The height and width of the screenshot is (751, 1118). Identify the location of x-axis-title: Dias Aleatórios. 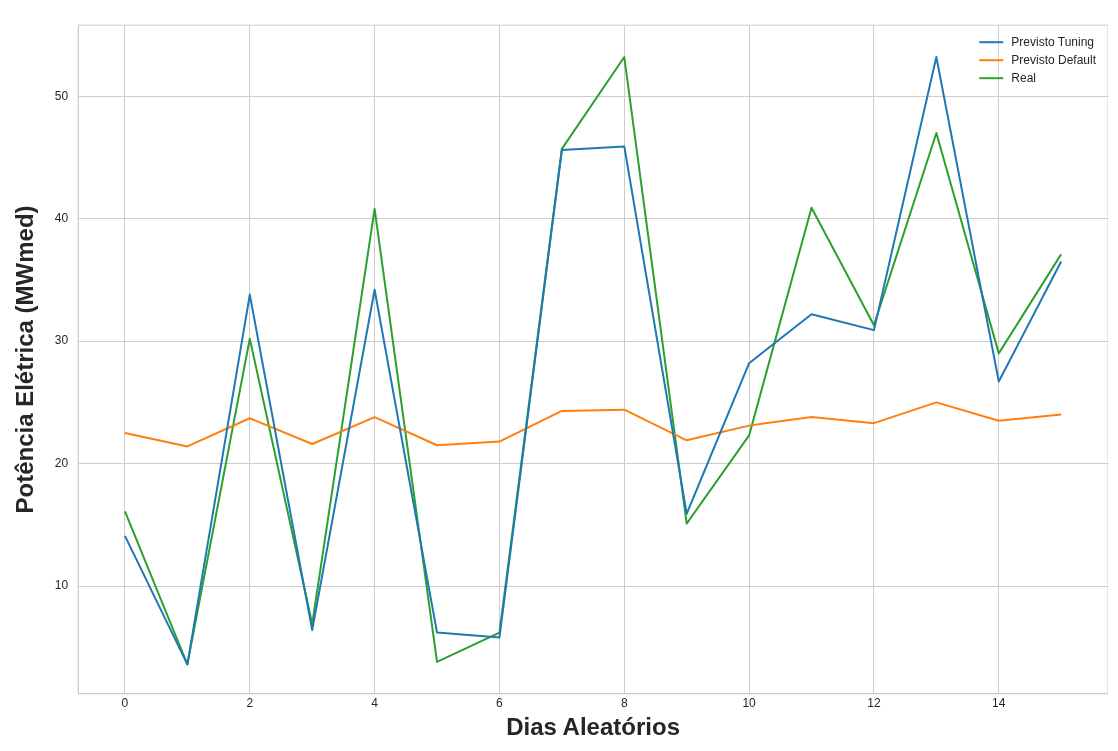
(593, 727).